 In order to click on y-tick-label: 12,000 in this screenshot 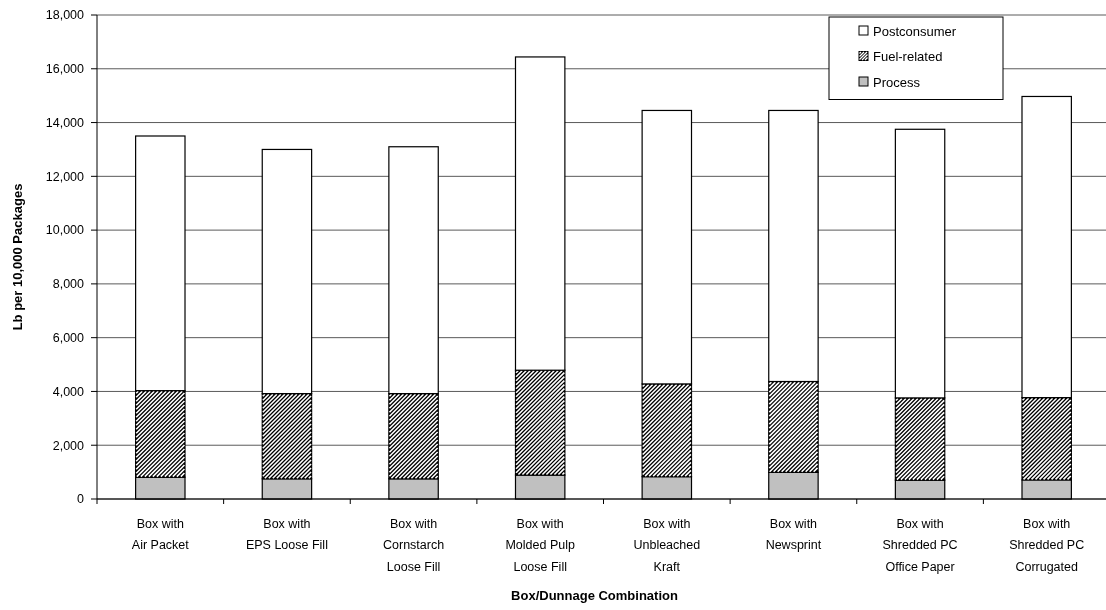, I will do `click(65, 176)`.